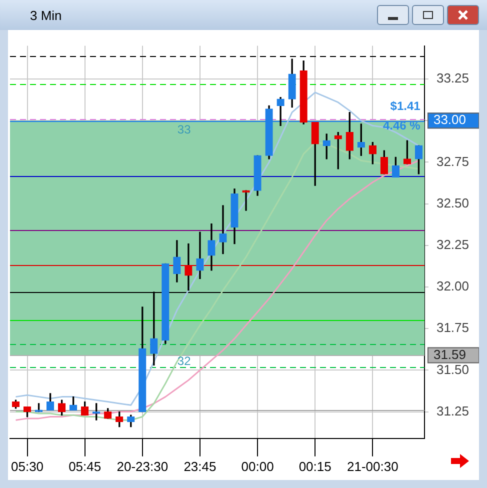 This screenshot has height=488, width=487. What do you see at coordinates (453, 286) in the screenshot?
I see `y-tick-label: 32.00` at bounding box center [453, 286].